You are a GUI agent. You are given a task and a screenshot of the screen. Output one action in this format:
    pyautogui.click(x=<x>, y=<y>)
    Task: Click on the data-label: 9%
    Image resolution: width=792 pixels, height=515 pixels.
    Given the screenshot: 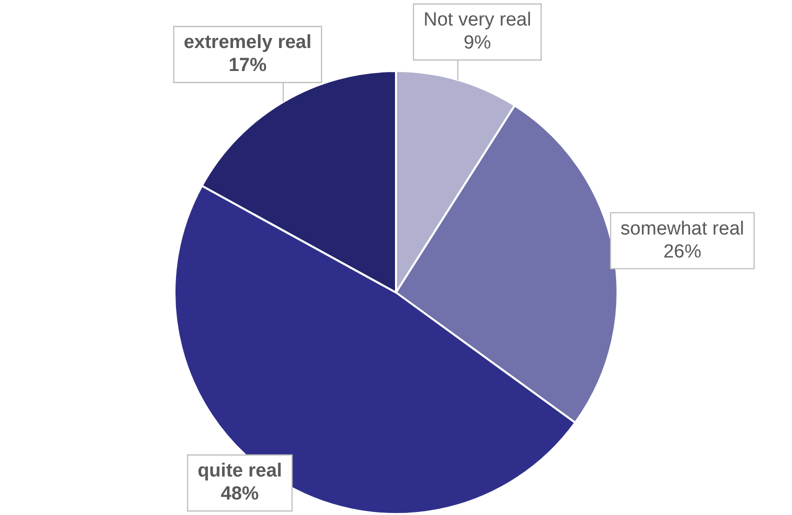 What is the action you would take?
    pyautogui.click(x=478, y=43)
    